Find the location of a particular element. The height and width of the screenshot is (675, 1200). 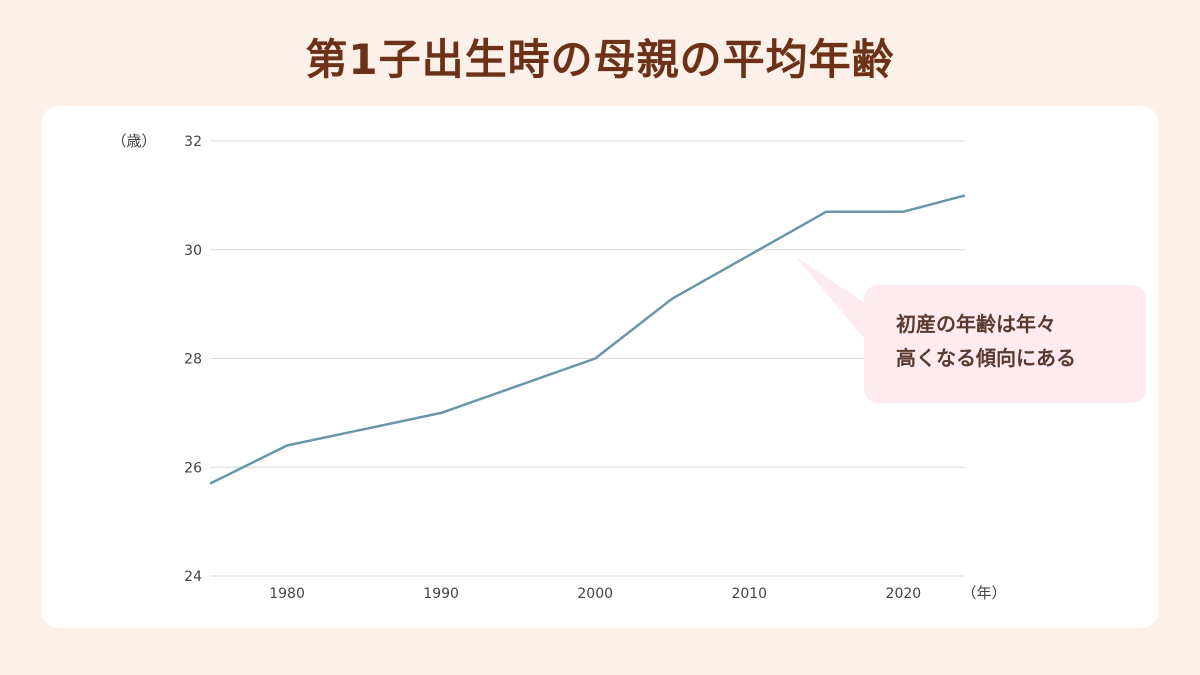

x-tick-label: 1980 is located at coordinates (287, 594).